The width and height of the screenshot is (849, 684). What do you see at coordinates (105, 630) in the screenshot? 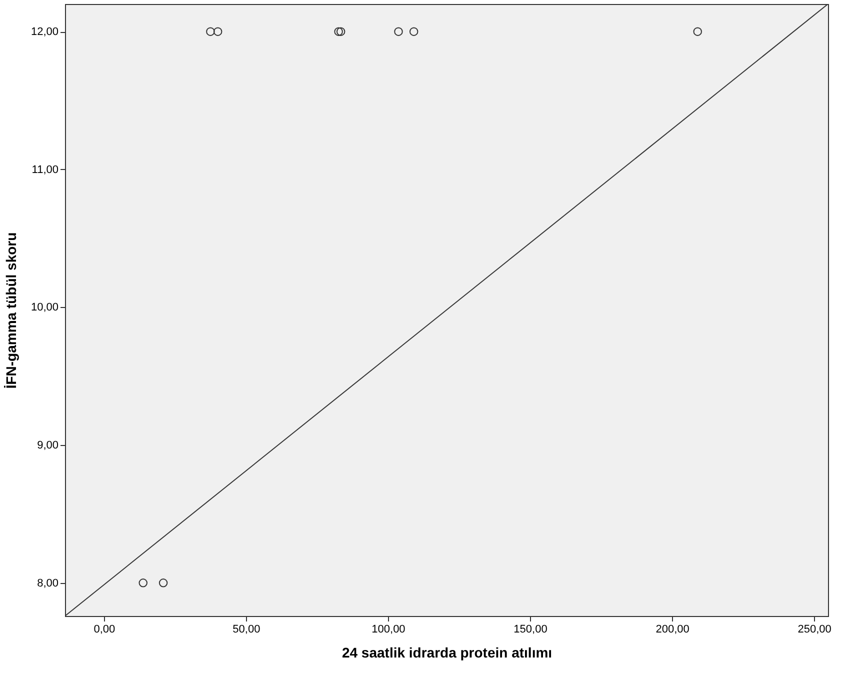
I see `x-tick-label: 0,00` at bounding box center [105, 630].